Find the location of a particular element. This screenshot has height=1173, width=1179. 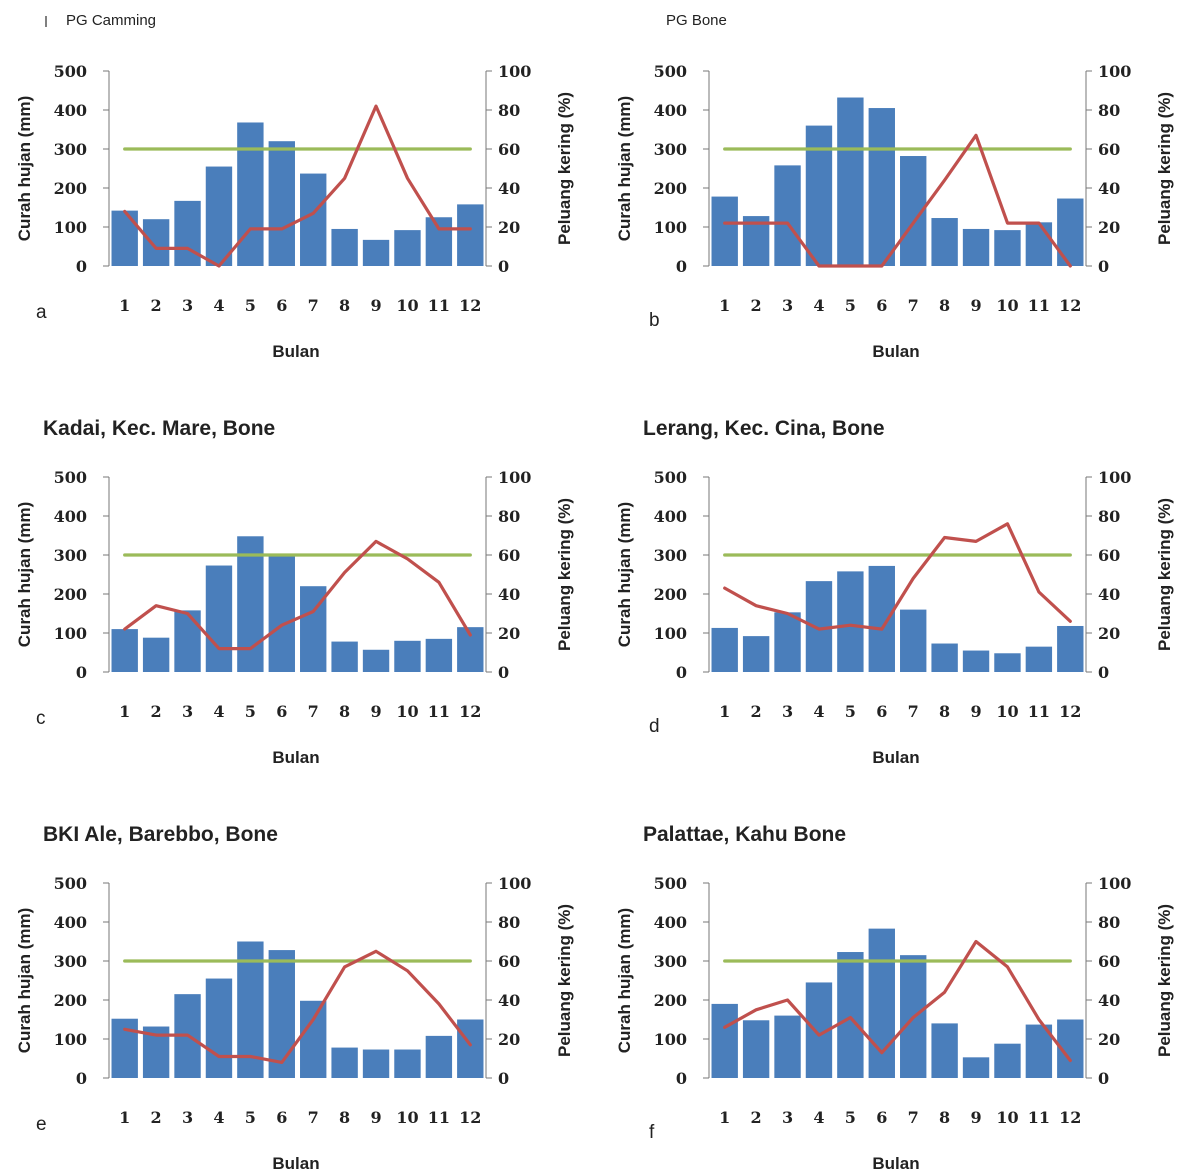

panel-letter: b is located at coordinates (654, 320).